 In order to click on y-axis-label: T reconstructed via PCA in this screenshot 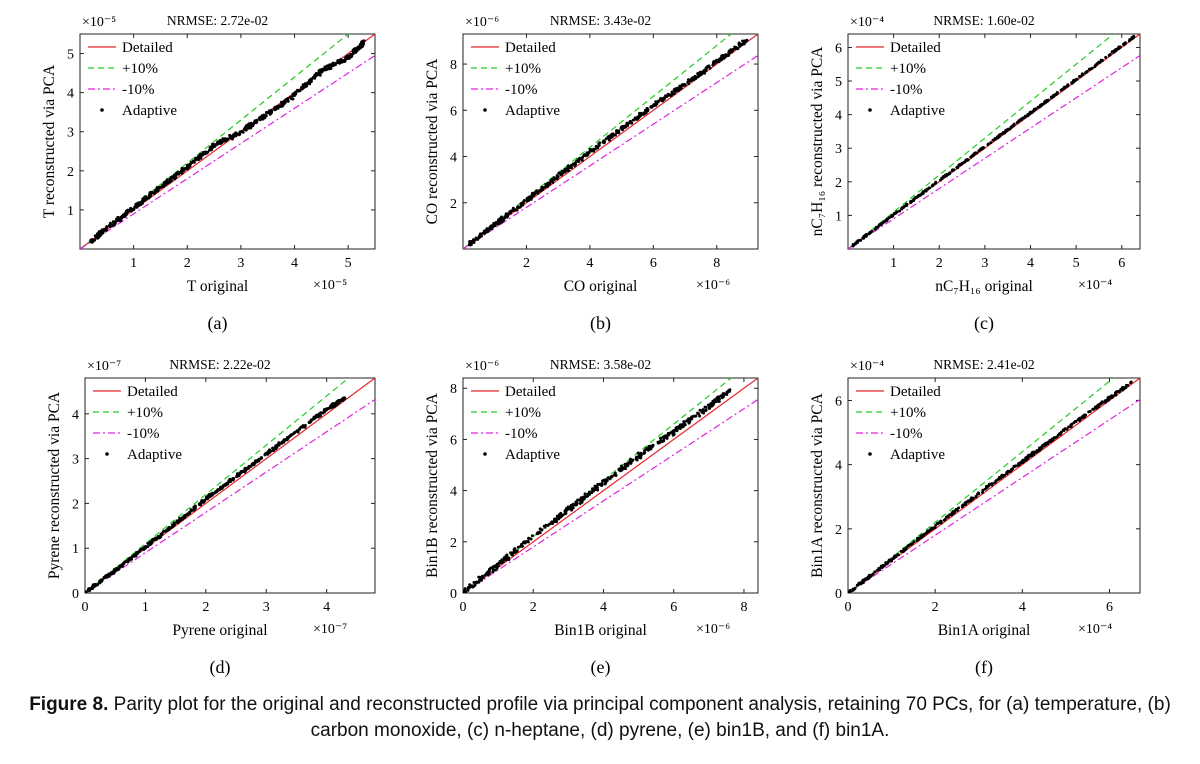, I will do `click(49, 141)`.